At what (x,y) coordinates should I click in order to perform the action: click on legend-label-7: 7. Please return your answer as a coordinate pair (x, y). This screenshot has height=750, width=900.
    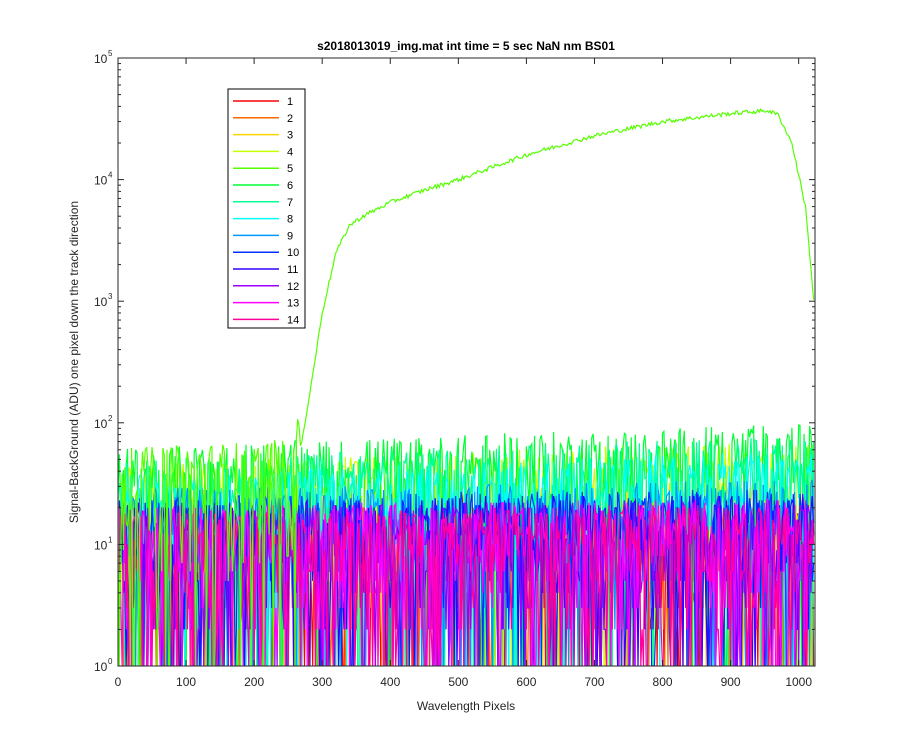
    Looking at the image, I should click on (290, 203).